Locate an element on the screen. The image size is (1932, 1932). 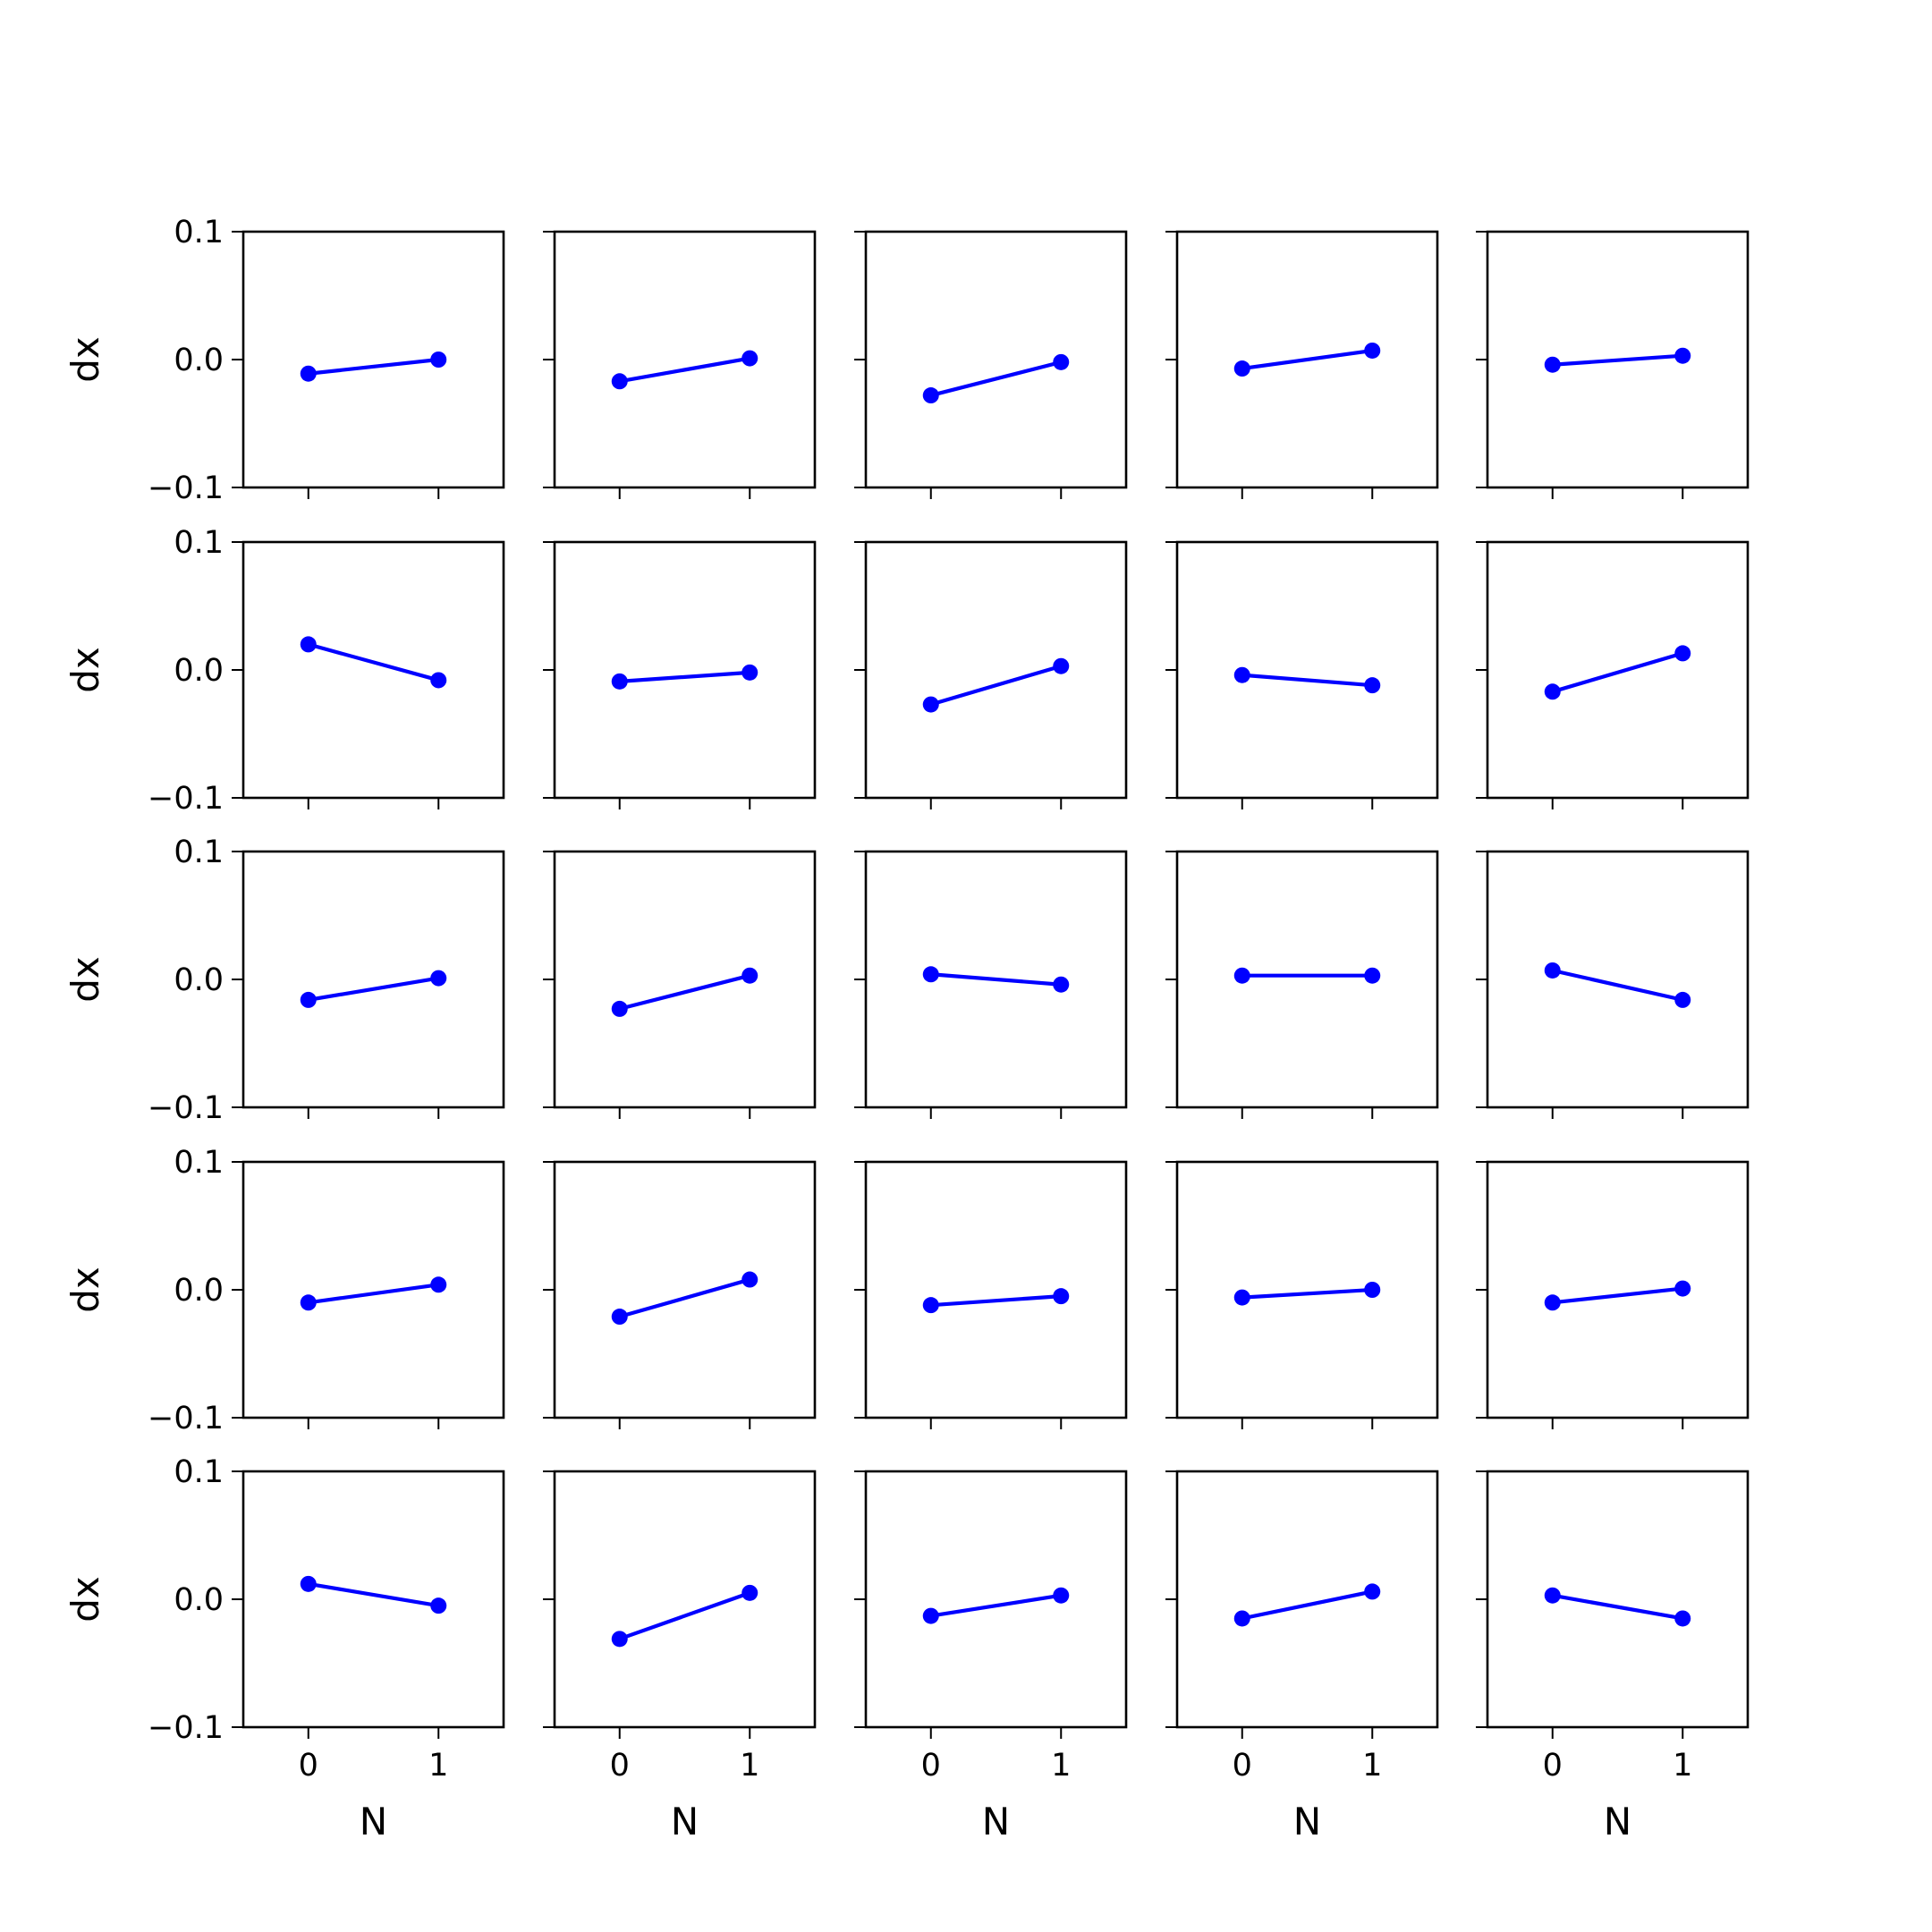
subplot-r4-c1: 0.1 0.0 −0.1 dx is located at coordinates (284, 1290).